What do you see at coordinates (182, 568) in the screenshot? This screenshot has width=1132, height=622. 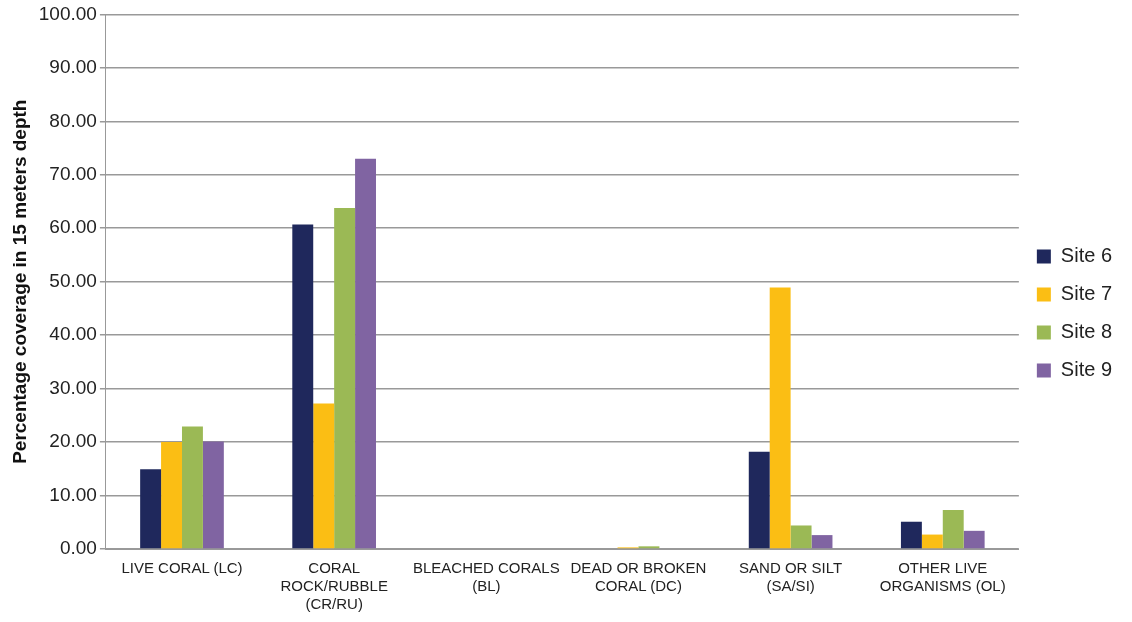 I see `x-tick-label: LIVE CORAL (LC)` at bounding box center [182, 568].